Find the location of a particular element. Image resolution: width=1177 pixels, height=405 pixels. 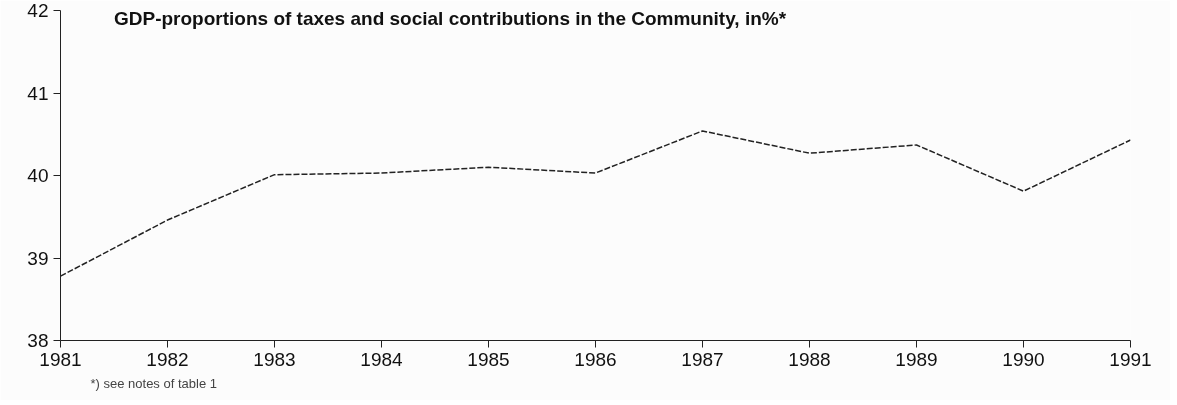

x-tick-label: 1991 is located at coordinates (1130, 359).